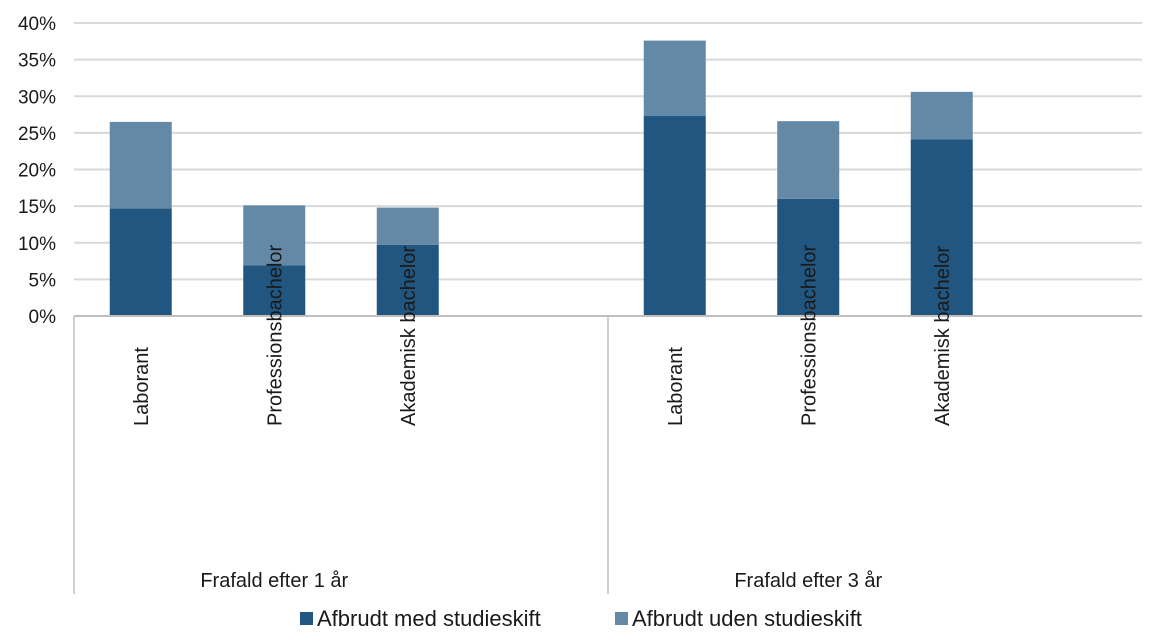  Describe the element at coordinates (37, 134) in the screenshot. I see `y-tick-label: 25%` at that location.